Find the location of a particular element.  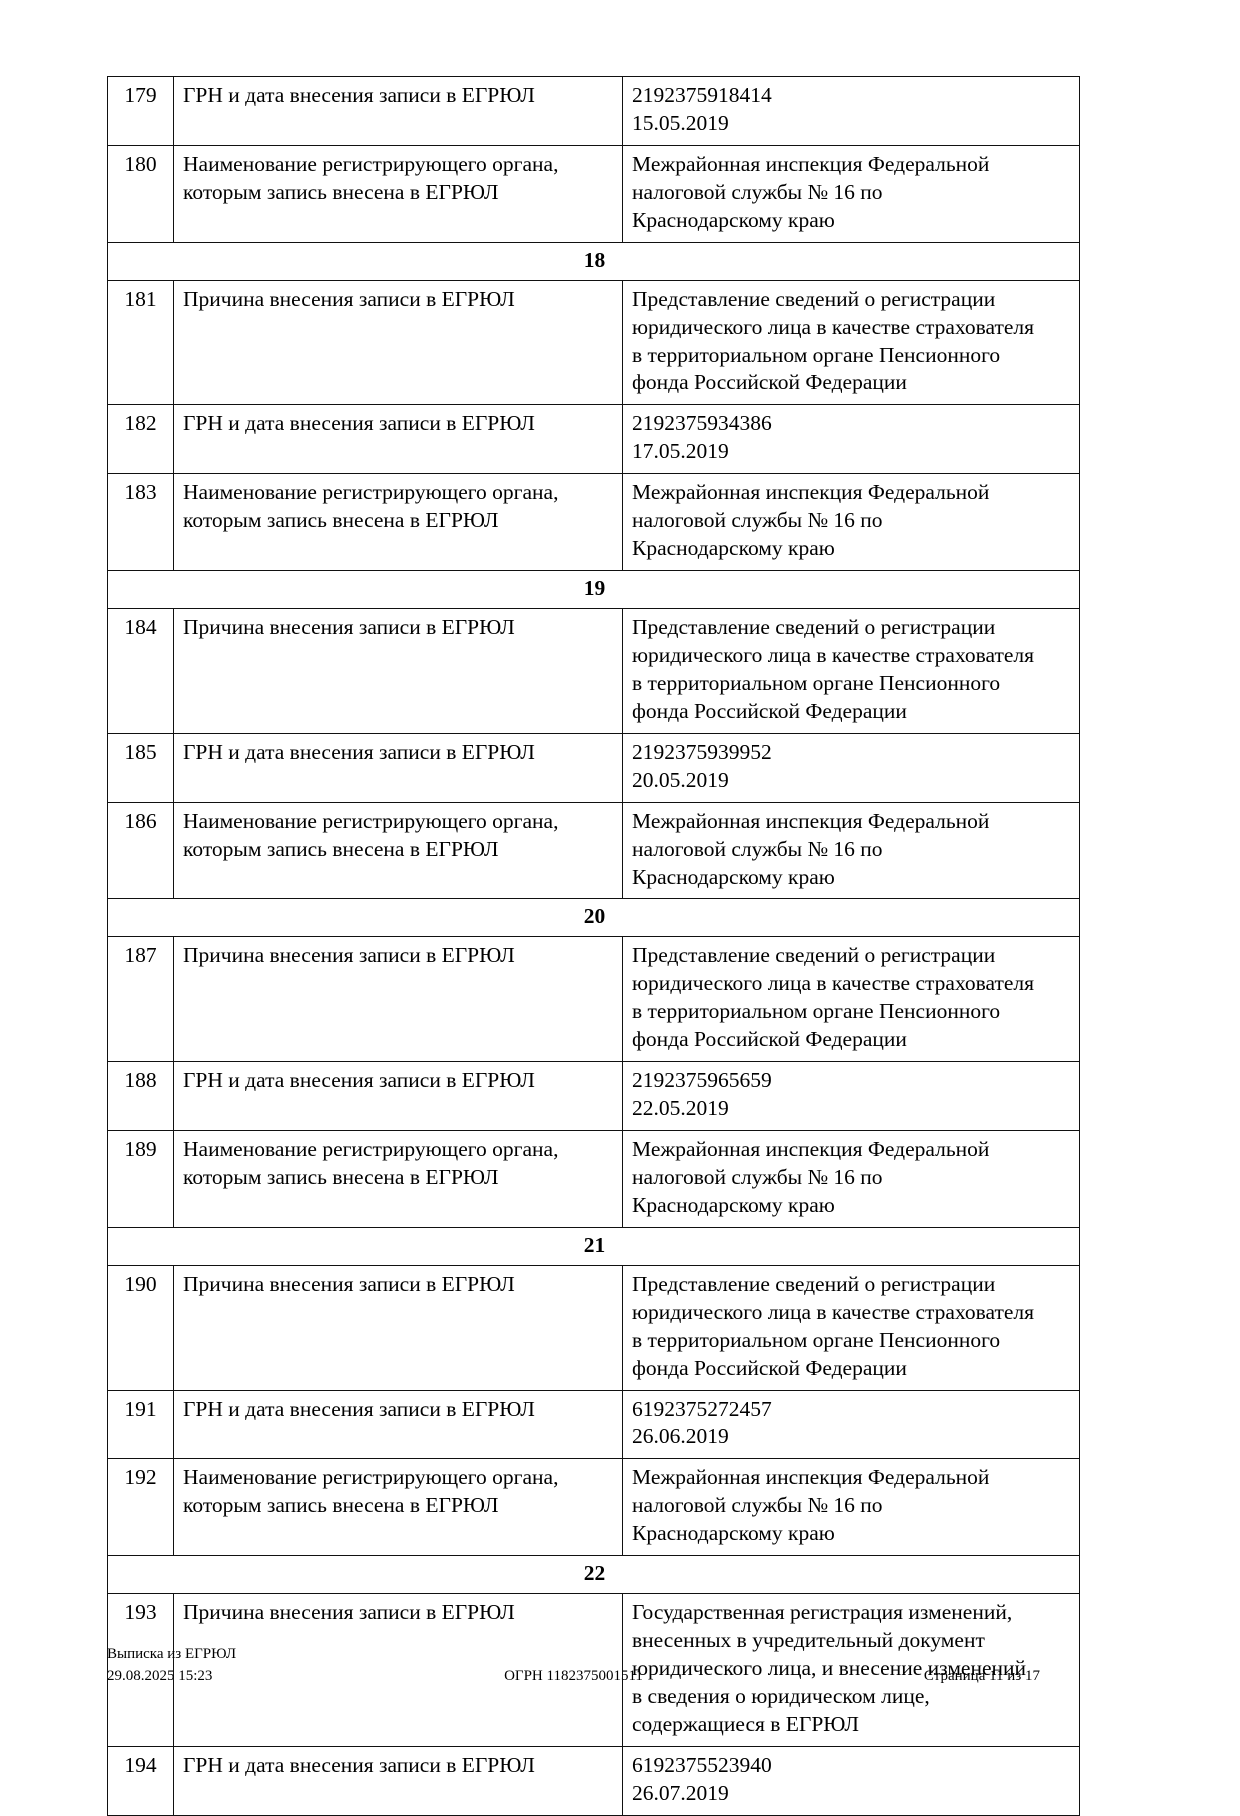

table-group-header-row: 21 is located at coordinates (593, 1246).